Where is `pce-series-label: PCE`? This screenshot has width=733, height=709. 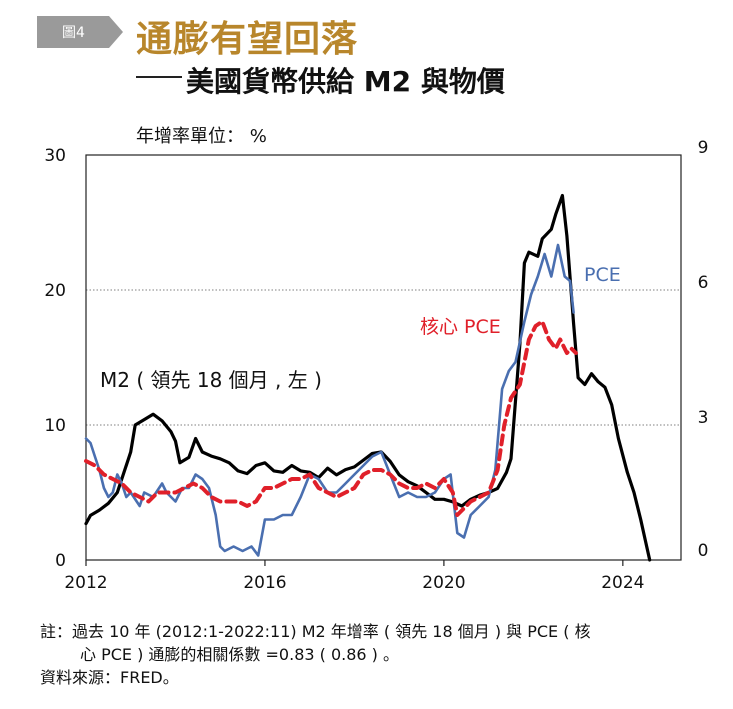
pce-series-label: PCE is located at coordinates (602, 275).